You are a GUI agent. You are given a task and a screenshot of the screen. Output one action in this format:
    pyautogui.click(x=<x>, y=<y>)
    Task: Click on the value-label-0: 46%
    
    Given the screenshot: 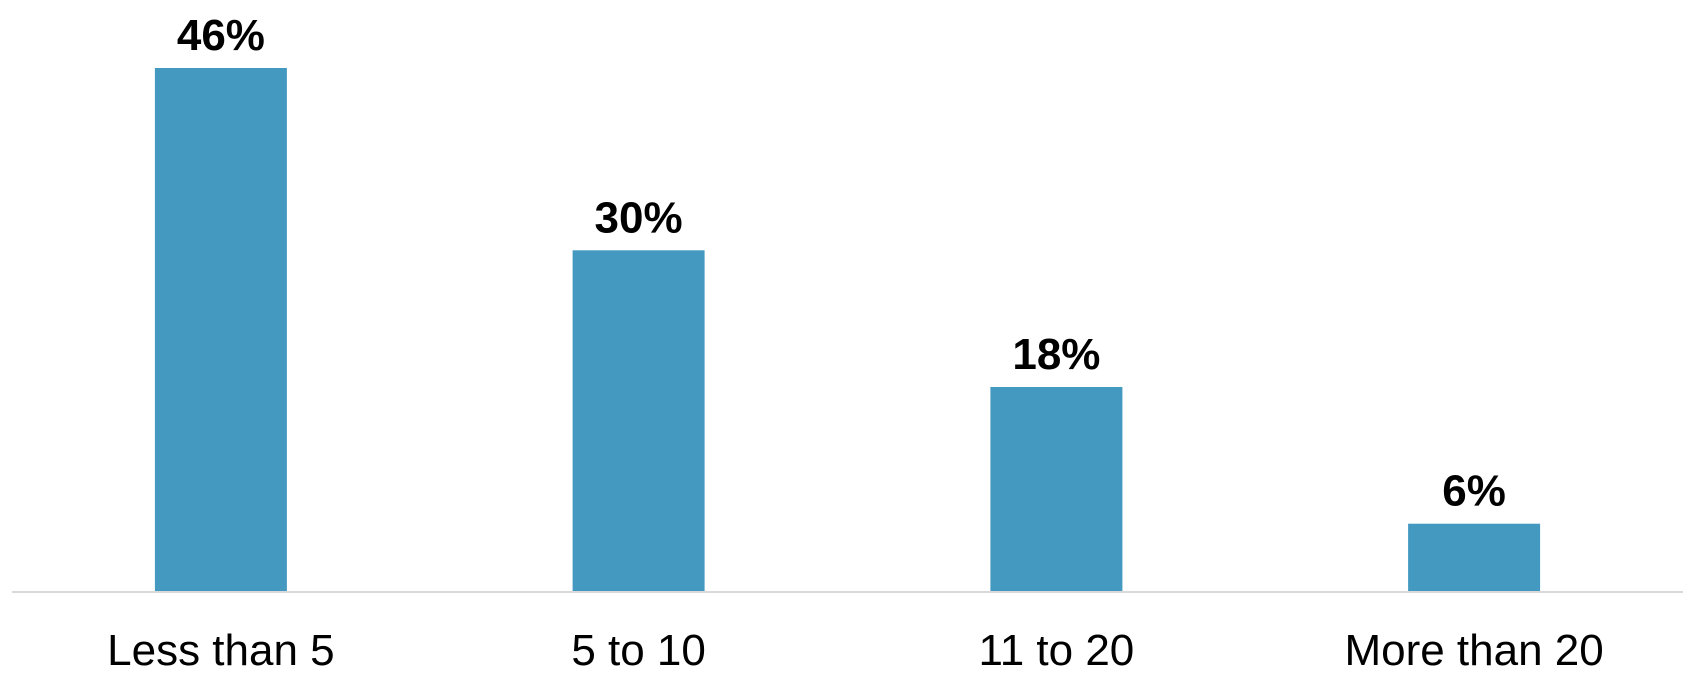 What is the action you would take?
    pyautogui.click(x=221, y=35)
    